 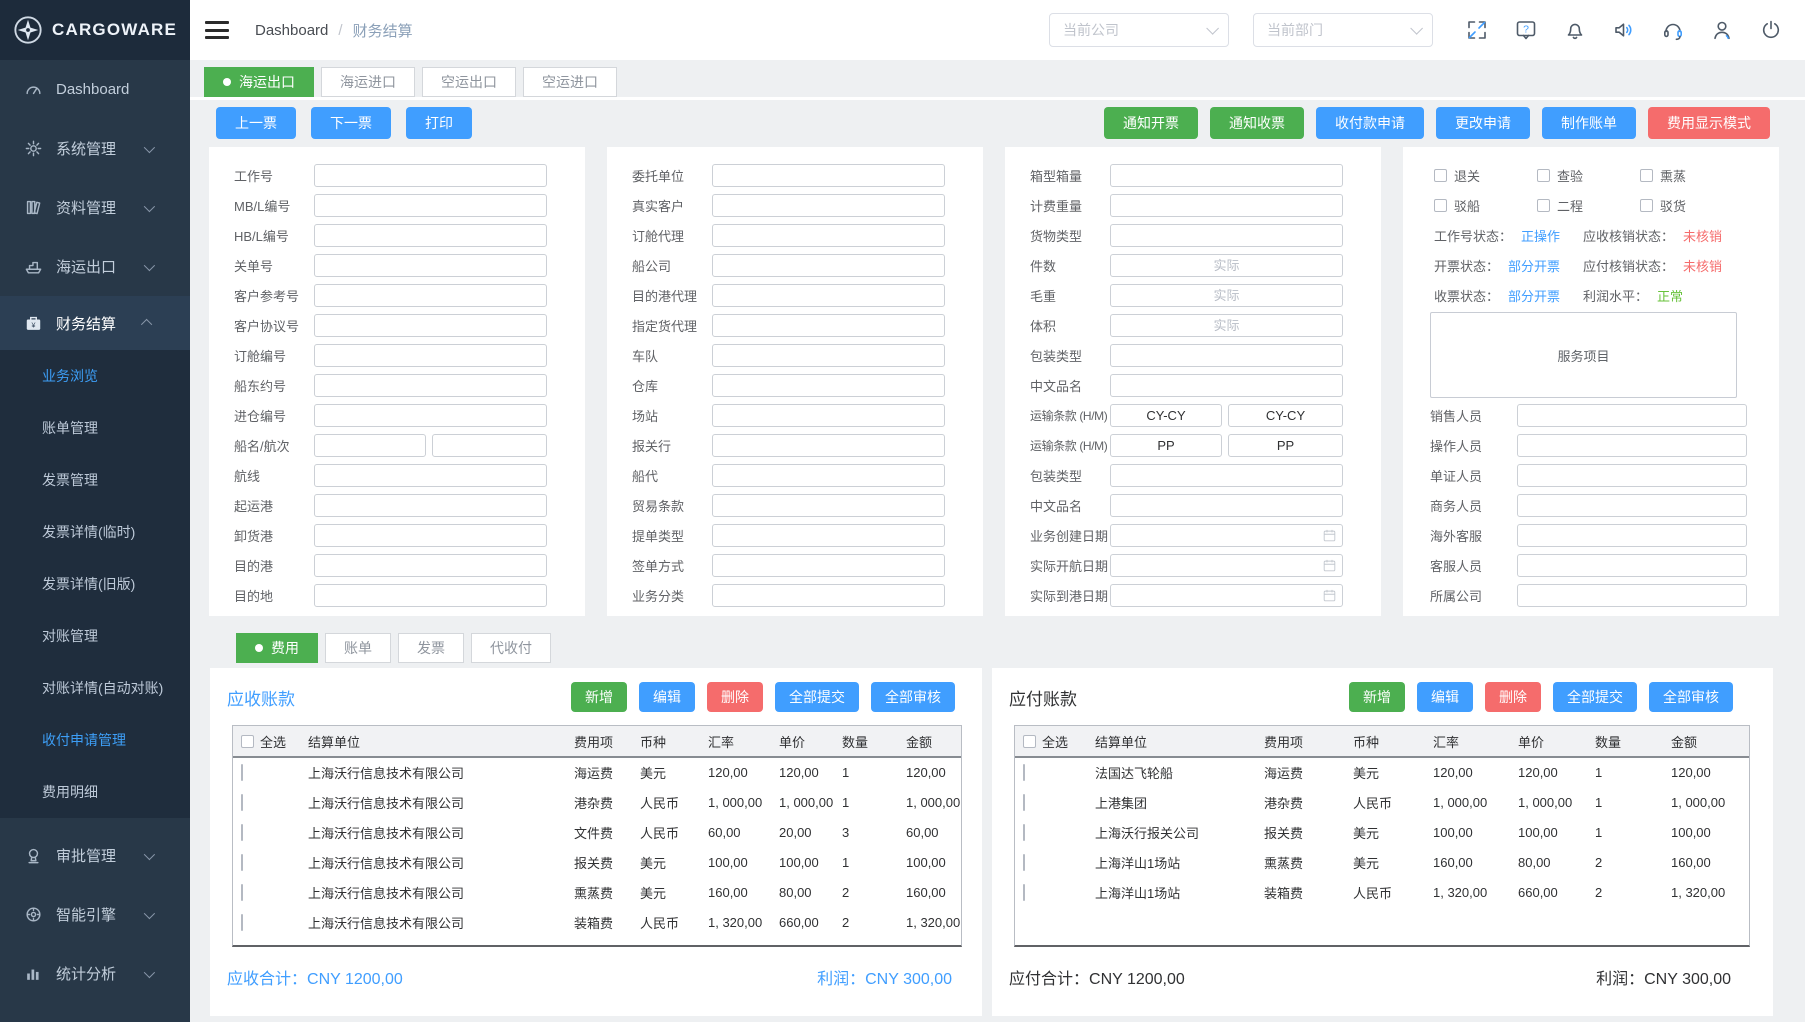 What do you see at coordinates (351, 123) in the screenshot?
I see `next-ticket-button: 下一票` at bounding box center [351, 123].